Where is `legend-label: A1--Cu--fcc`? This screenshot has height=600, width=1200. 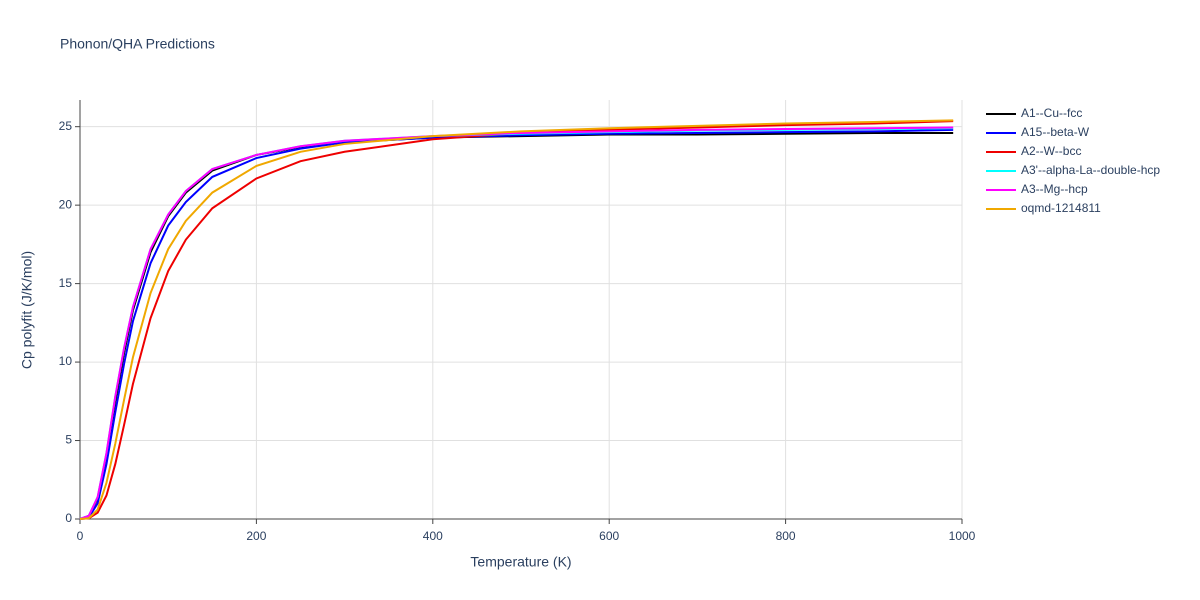 legend-label: A1--Cu--fcc is located at coordinates (1051, 113).